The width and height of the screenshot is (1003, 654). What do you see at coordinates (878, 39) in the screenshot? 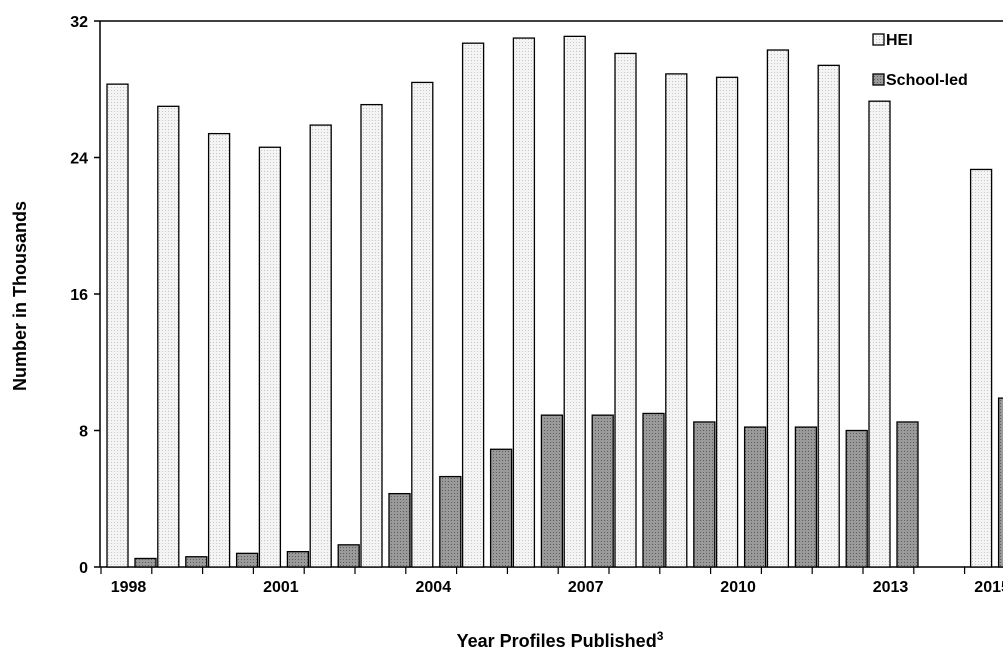
I see `legend-swatch-hei` at bounding box center [878, 39].